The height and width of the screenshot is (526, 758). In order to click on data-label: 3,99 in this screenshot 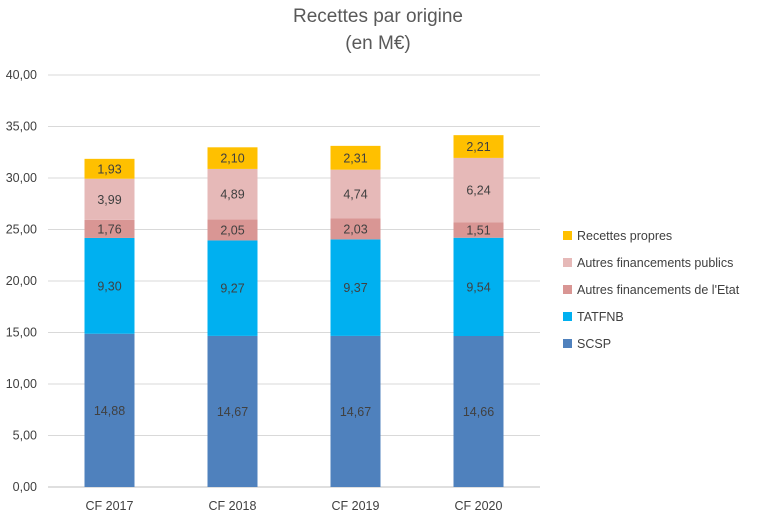, I will do `click(109, 200)`.